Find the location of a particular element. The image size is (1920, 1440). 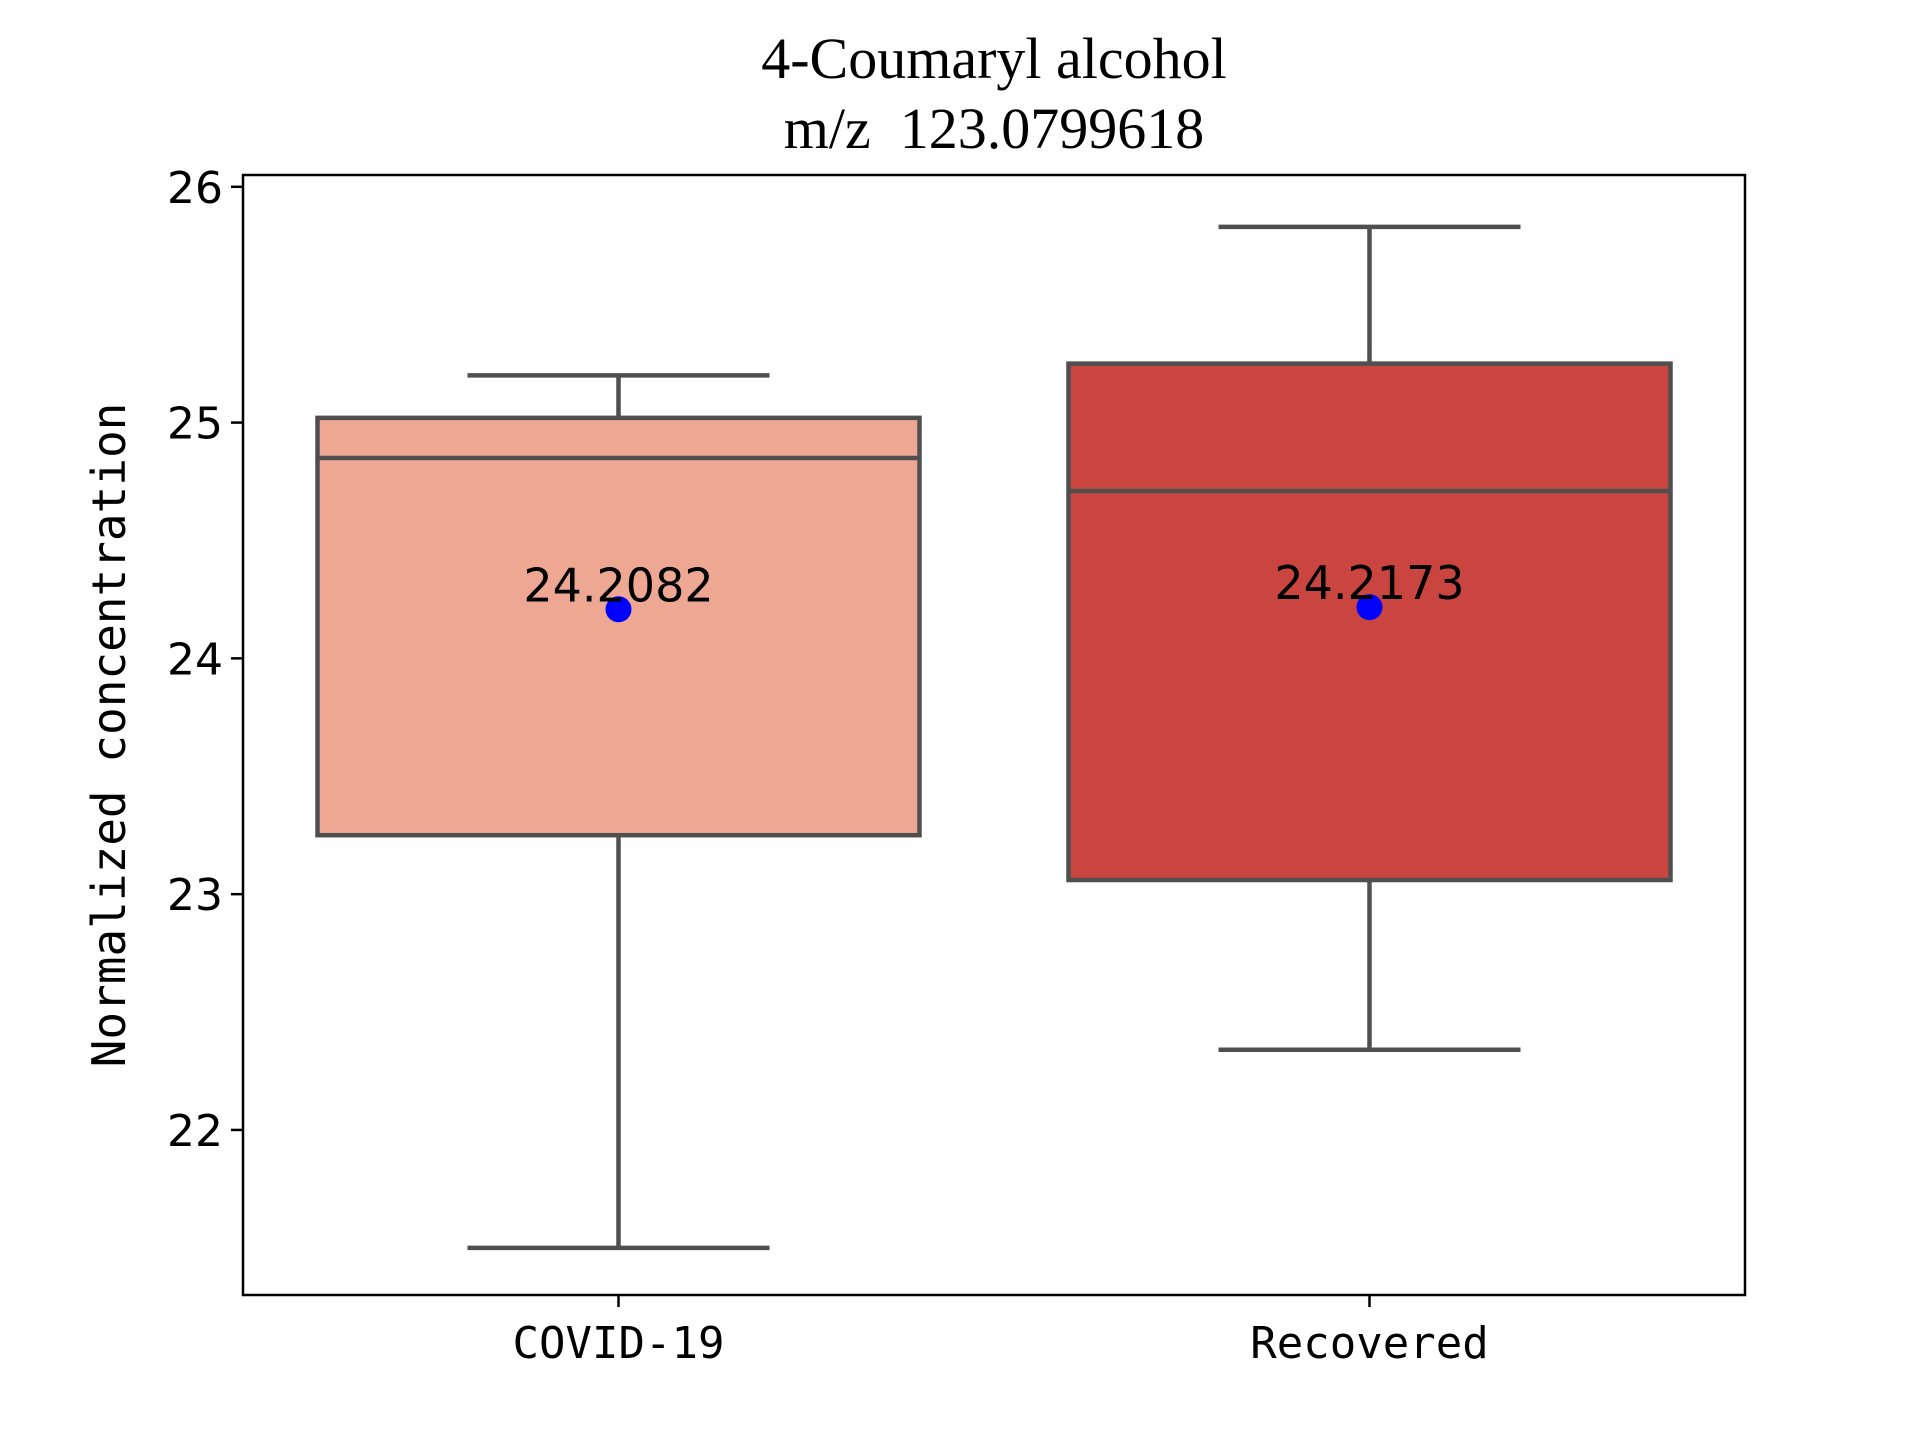

chart-title: 4-Coumaryl alcohol is located at coordinates (994, 58).